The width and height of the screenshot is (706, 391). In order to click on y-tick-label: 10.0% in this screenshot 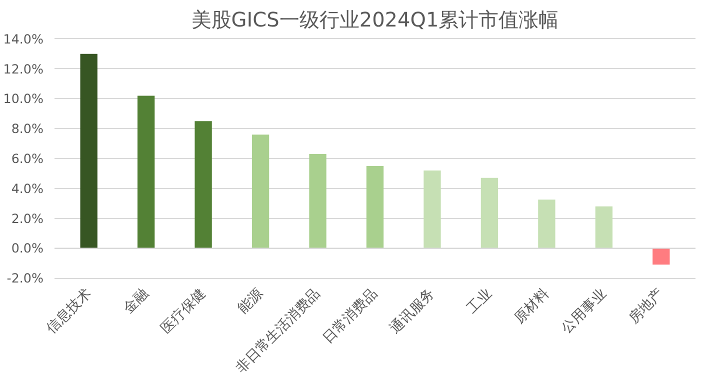, I will do `click(23, 98)`.